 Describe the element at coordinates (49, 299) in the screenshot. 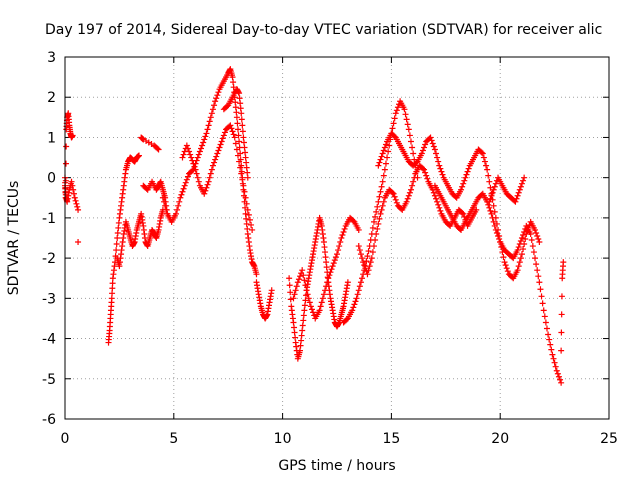

I see `y-tick-label: -3` at that location.